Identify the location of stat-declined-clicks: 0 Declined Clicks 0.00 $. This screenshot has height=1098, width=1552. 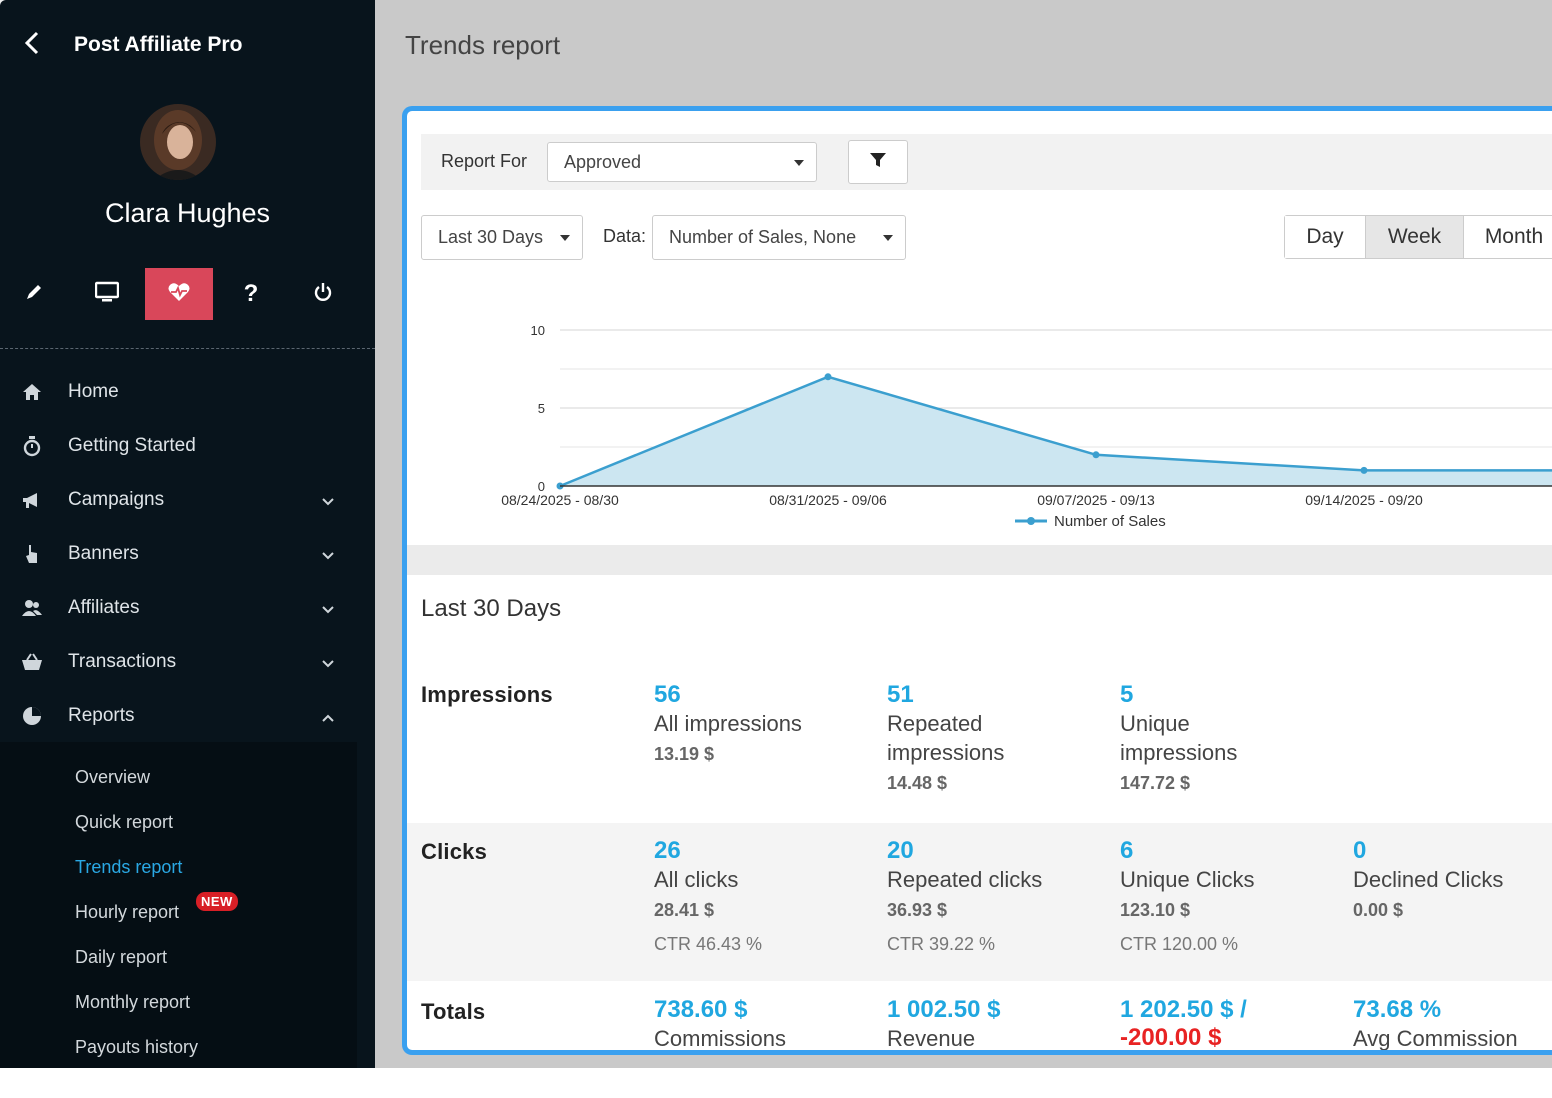
(1452, 880).